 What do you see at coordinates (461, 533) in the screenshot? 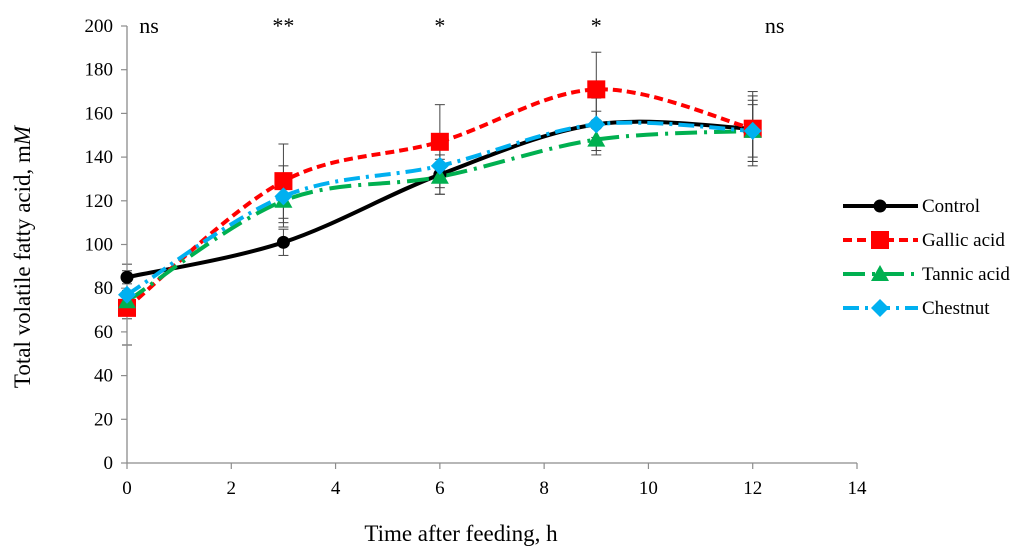
I see `x-axis-title: Time after feeding, h` at bounding box center [461, 533].